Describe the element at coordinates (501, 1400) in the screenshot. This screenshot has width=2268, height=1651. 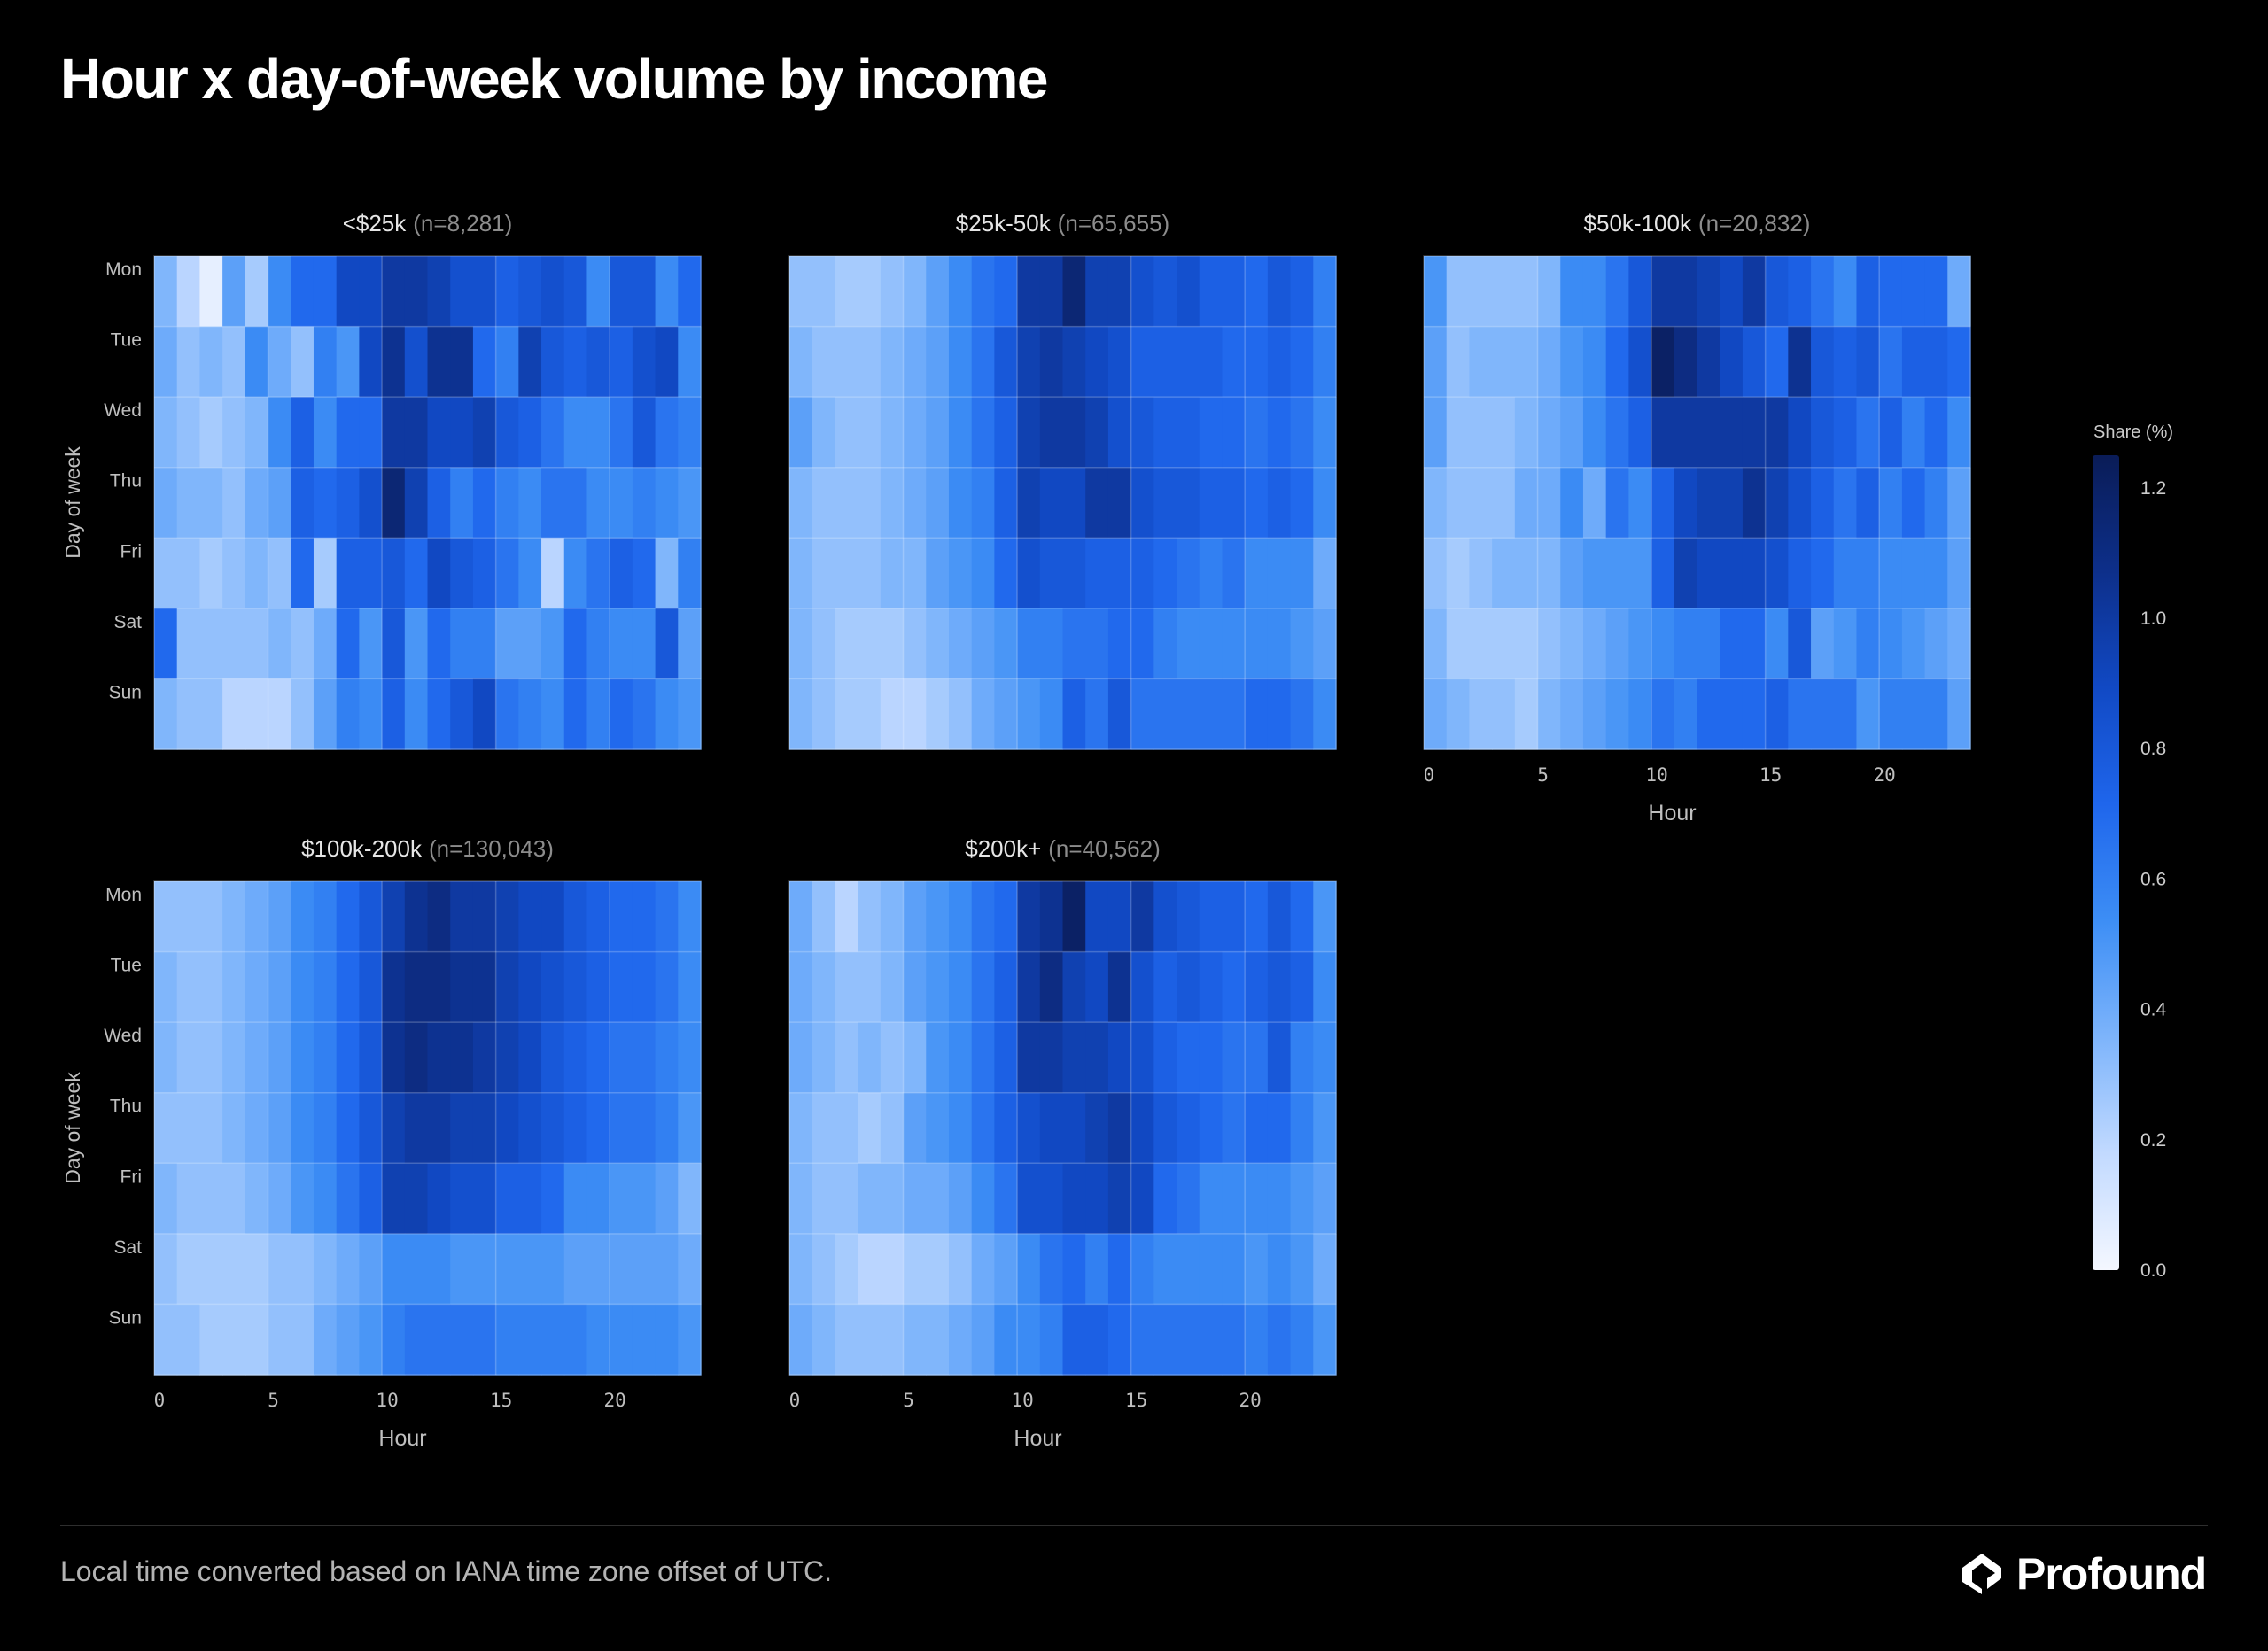
I see `x-tick-label: 15` at that location.